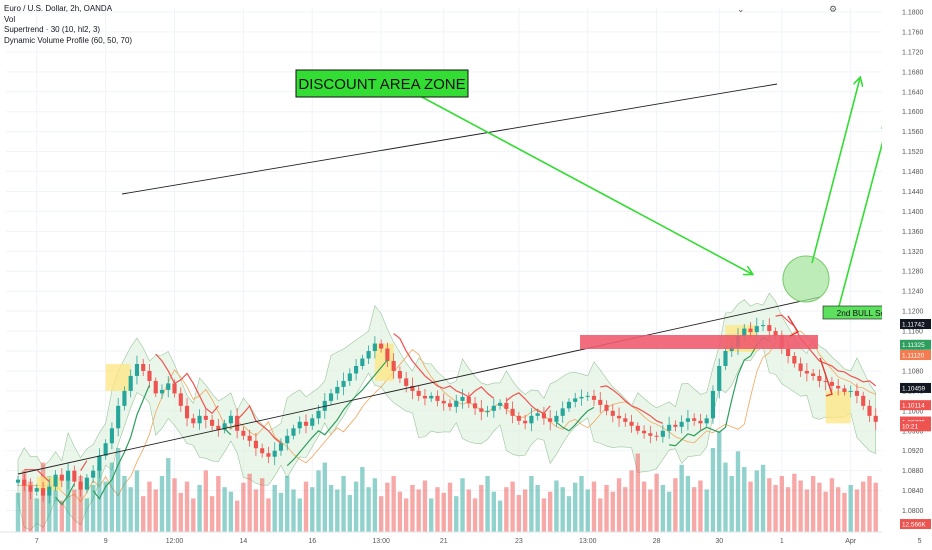 This screenshot has width=932, height=550. Describe the element at coordinates (872, 313) in the screenshot. I see `bull-label-text: 2nd BULL Scenario` at that location.